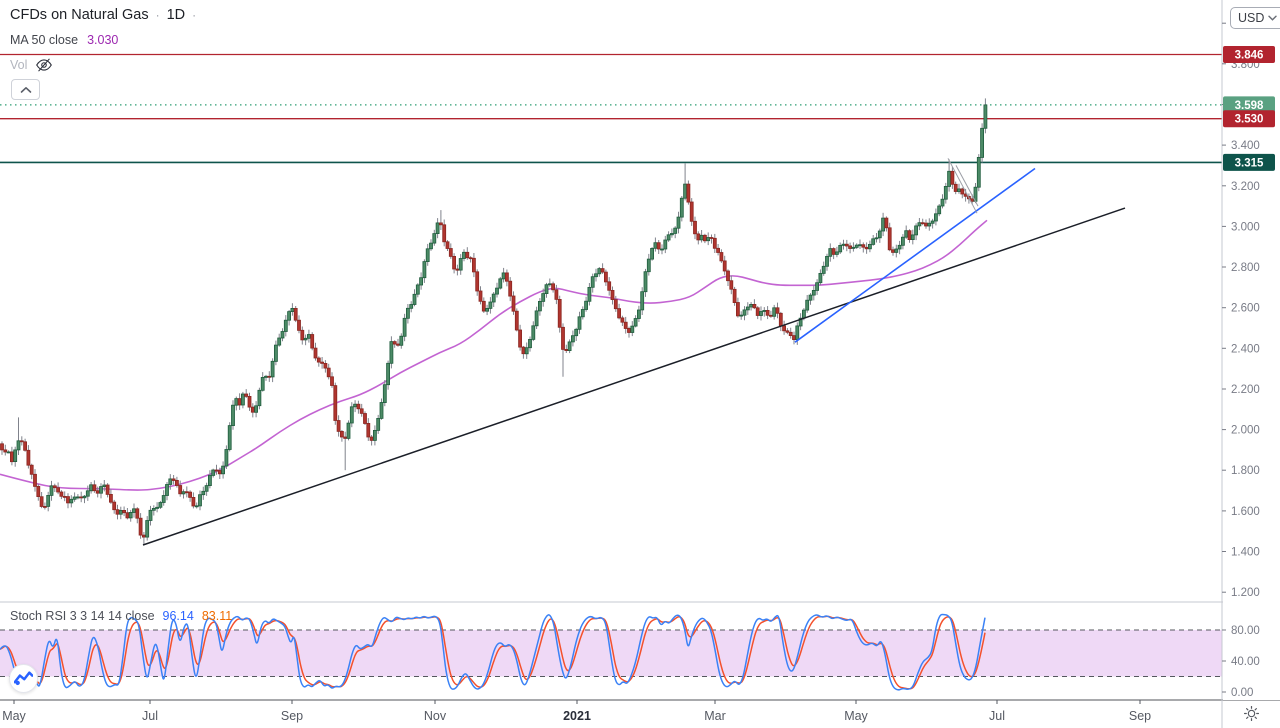 This screenshot has height=728, width=1280. I want to click on time-axis-label: 2021, so click(577, 716).